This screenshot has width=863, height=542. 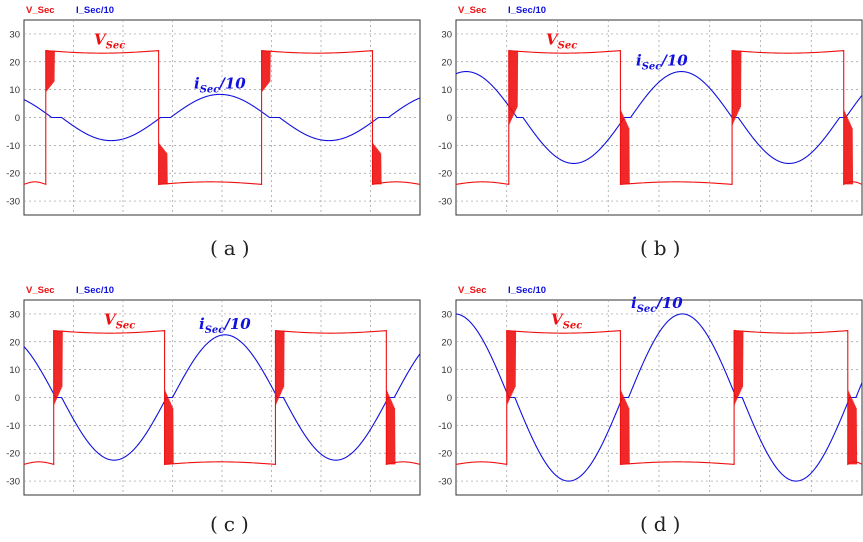 What do you see at coordinates (233, 248) in the screenshot?
I see `caption-a: (a)` at bounding box center [233, 248].